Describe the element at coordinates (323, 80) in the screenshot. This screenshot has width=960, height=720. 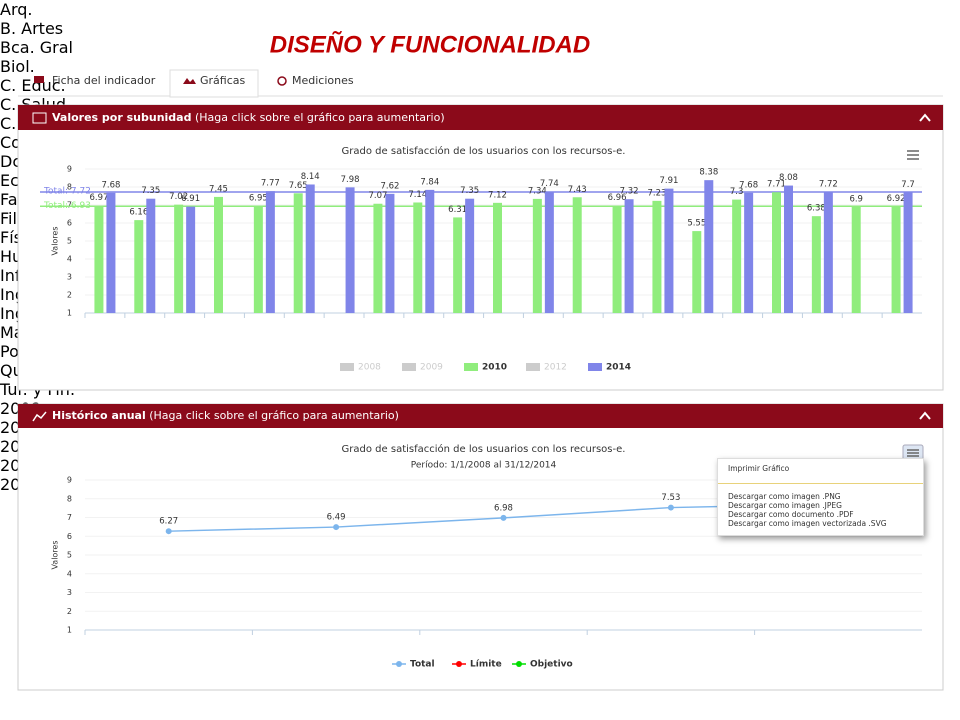
I see `tab: Mediciones` at that location.